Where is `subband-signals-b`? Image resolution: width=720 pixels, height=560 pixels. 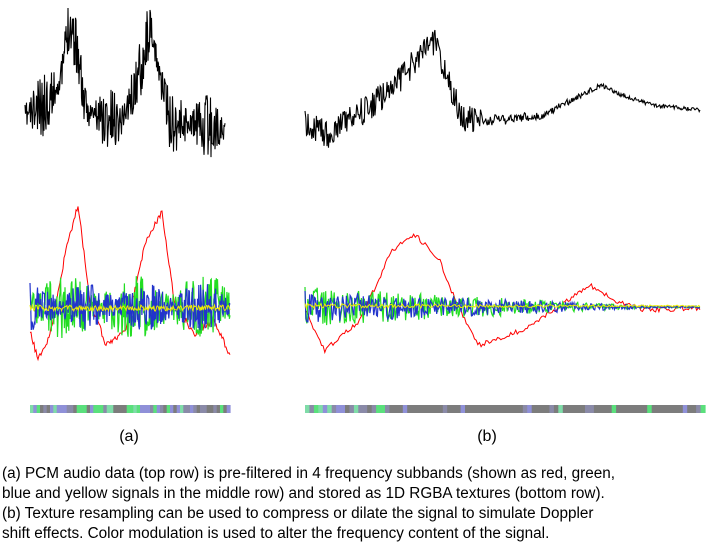
subband-signals-b is located at coordinates (502, 294).